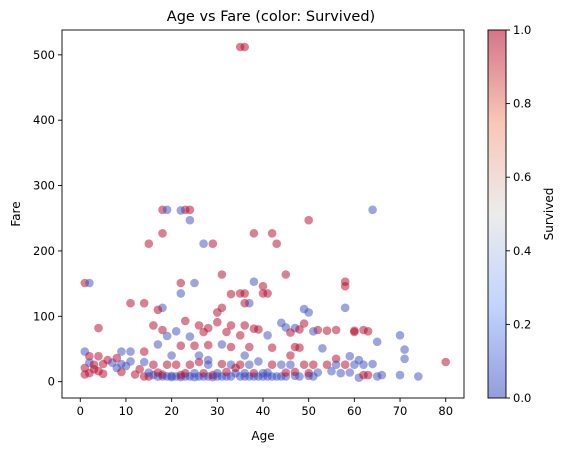  I want to click on y-axis-label: Fare, so click(16, 213).